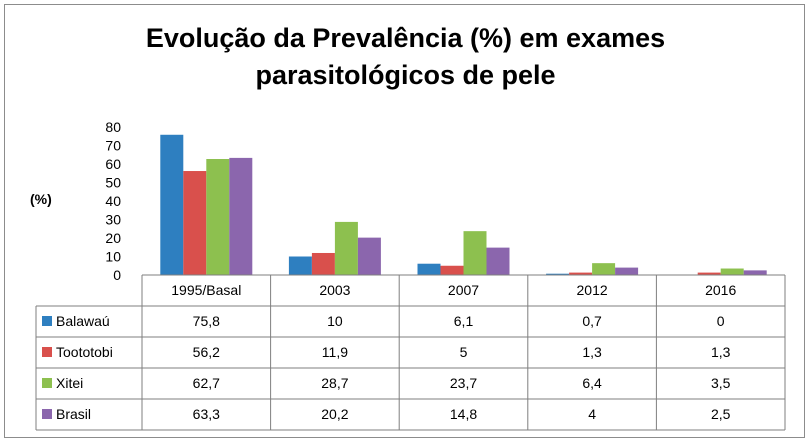 The image size is (811, 444). What do you see at coordinates (206, 321) in the screenshot?
I see `data-label: 75,8` at bounding box center [206, 321].